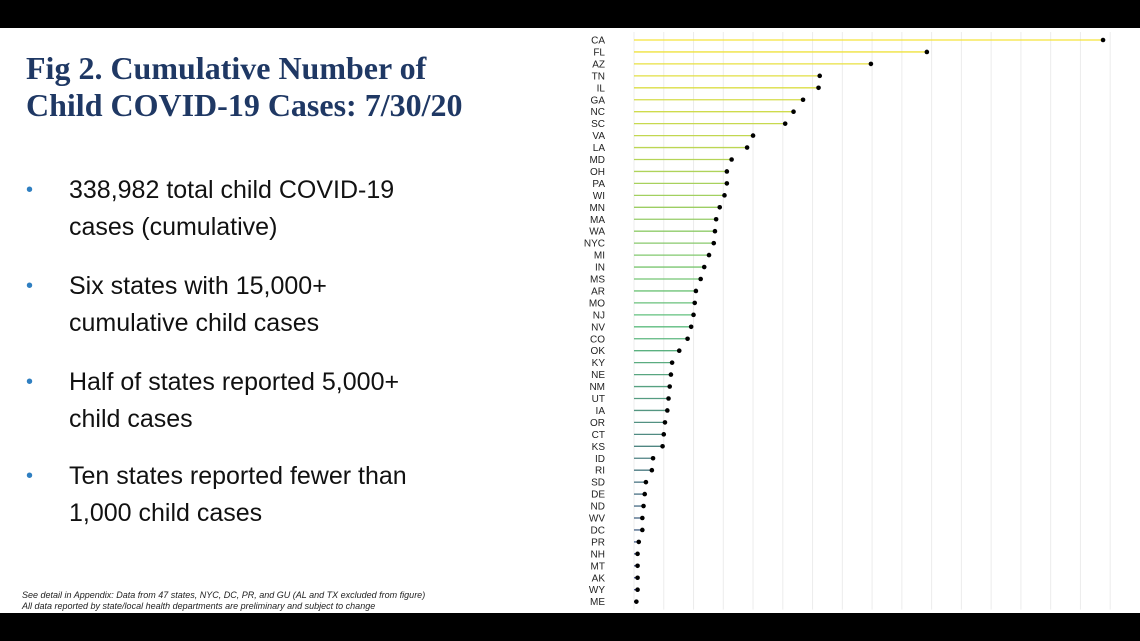 Image resolution: width=1140 pixels, height=641 pixels. What do you see at coordinates (616, 578) in the screenshot?
I see `lollipop-ak: AK` at bounding box center [616, 578].